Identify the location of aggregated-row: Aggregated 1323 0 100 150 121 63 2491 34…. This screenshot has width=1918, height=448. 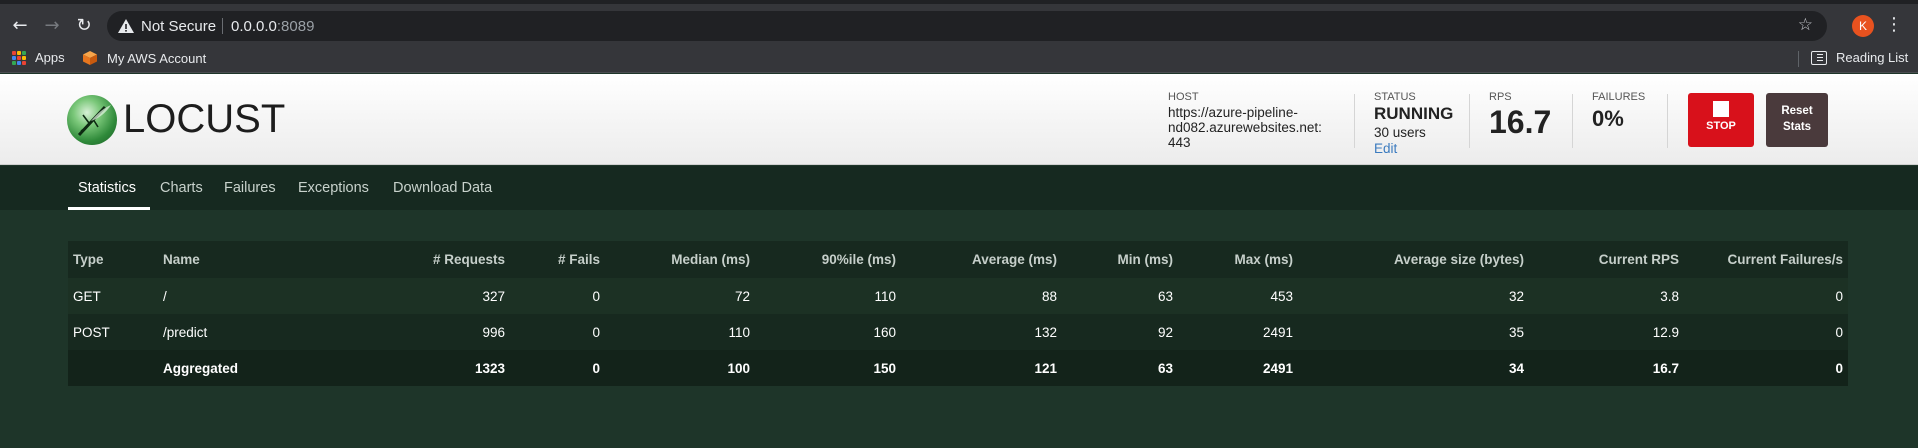
(958, 368).